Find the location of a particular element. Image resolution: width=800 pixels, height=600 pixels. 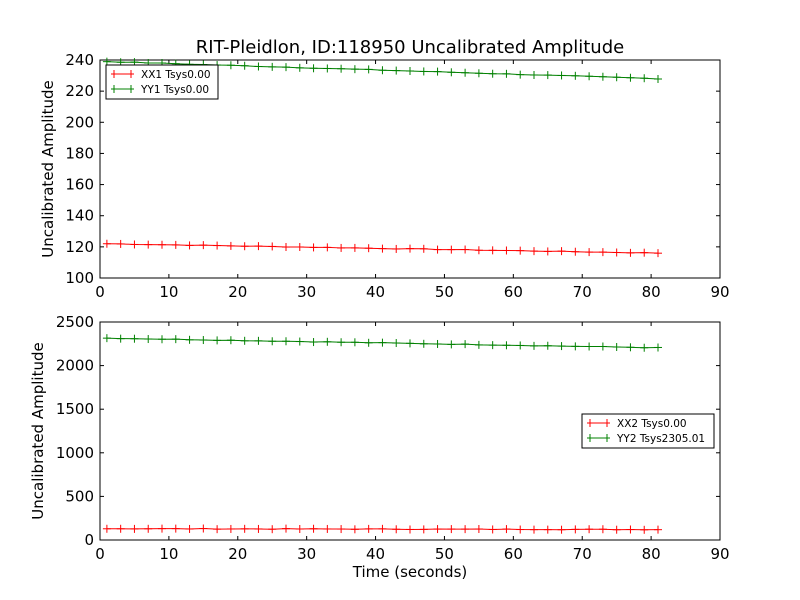

bottom-x-axis-label: Time (seconds) is located at coordinates (410, 572).